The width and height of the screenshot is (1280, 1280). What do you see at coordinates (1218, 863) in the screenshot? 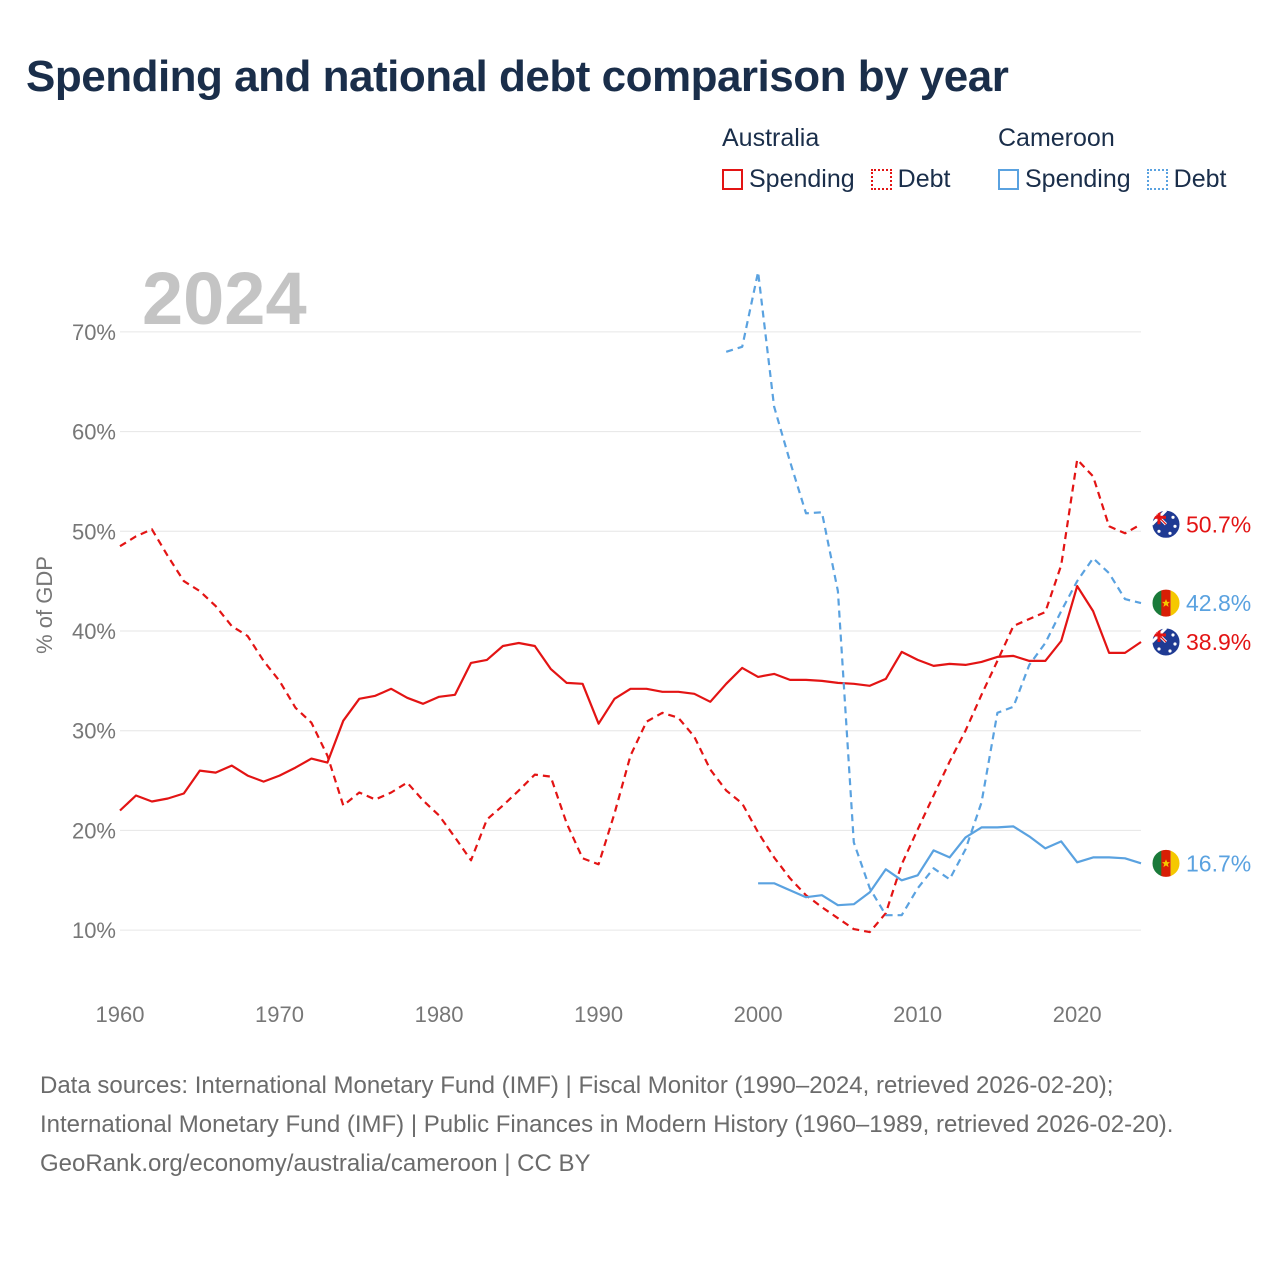
I see `end-value-label: 16.7%` at bounding box center [1218, 863].